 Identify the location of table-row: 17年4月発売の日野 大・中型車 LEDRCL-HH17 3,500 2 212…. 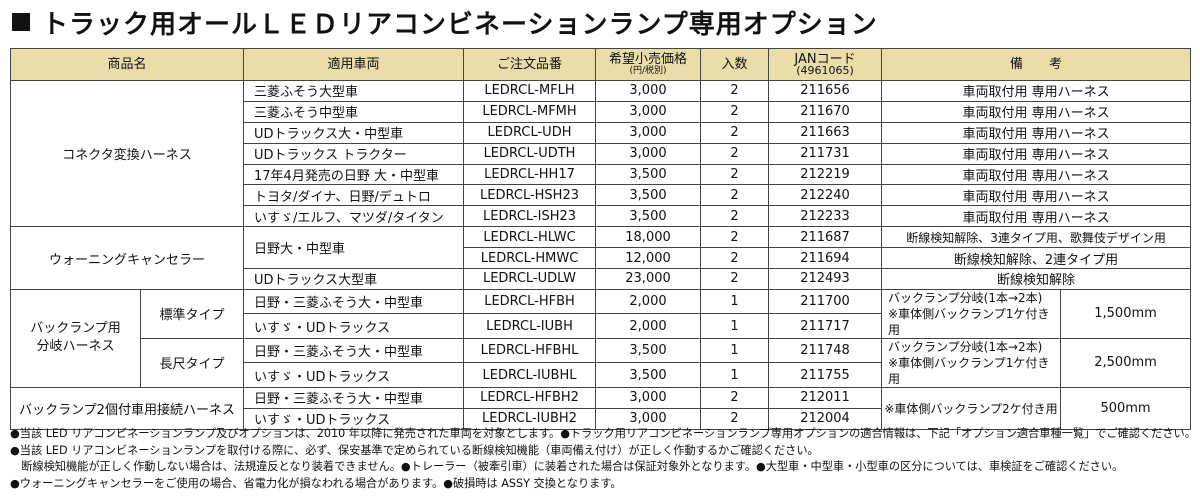
(601, 174).